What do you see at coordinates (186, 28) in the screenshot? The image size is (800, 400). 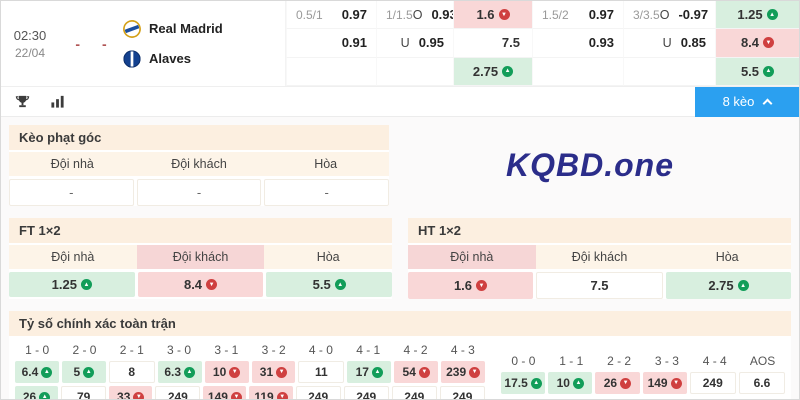 I see `home-team-name: Real Madrid` at bounding box center [186, 28].